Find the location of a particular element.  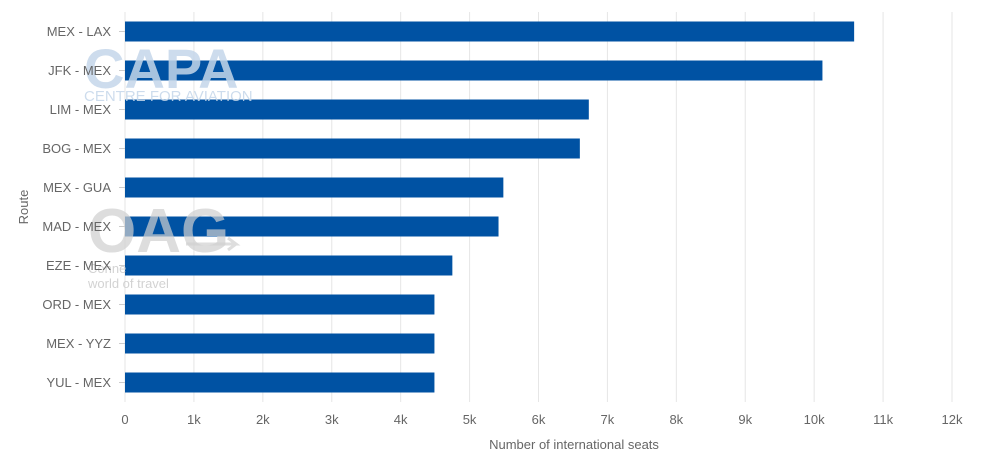

y-tick-label: MEX - YYZ is located at coordinates (78, 343).